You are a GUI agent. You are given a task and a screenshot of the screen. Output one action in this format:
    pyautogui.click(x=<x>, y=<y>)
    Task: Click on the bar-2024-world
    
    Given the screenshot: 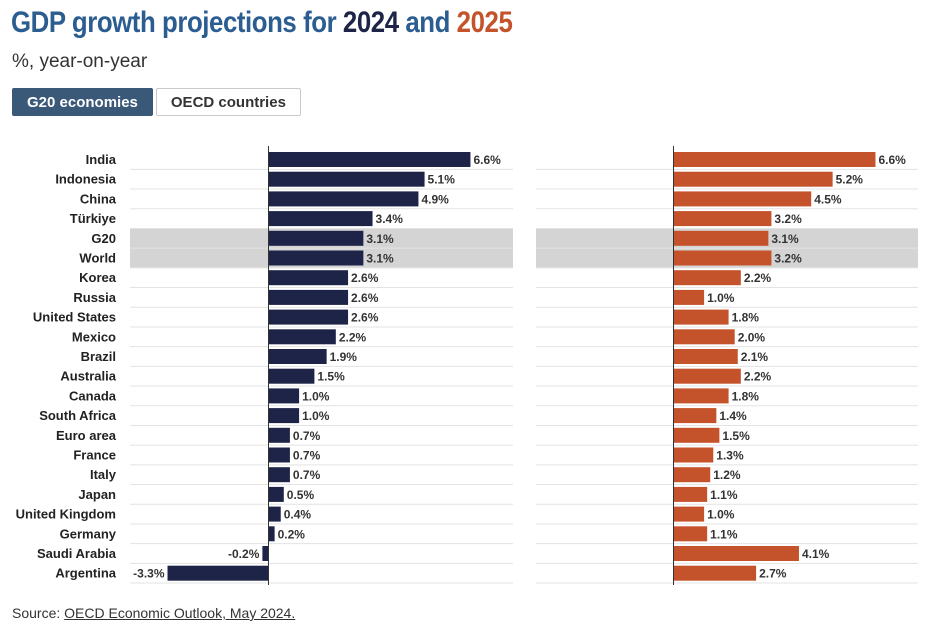 What is the action you would take?
    pyautogui.click(x=316, y=258)
    